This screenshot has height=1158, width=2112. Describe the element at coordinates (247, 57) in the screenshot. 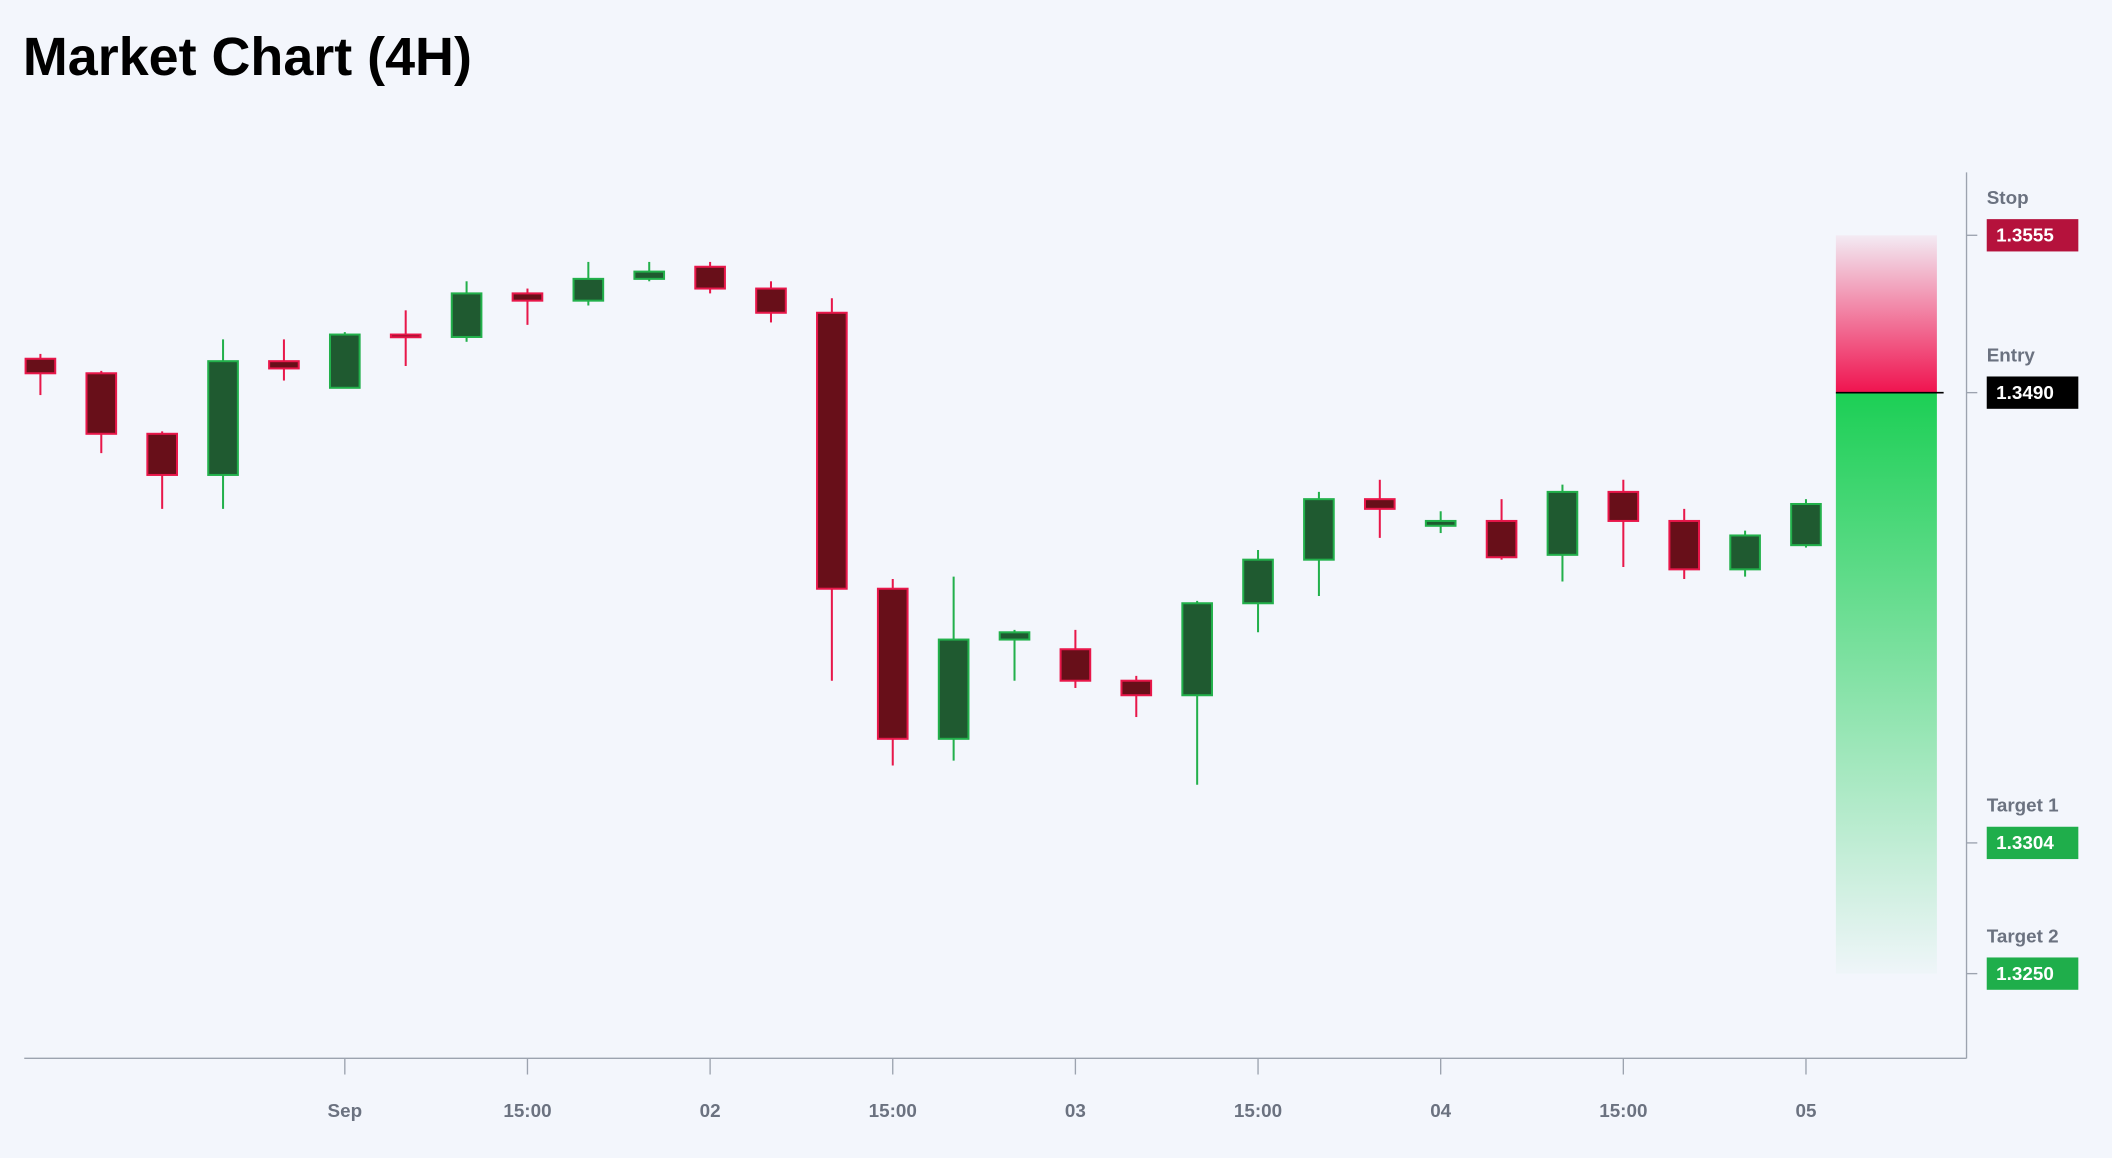

I see `chart-title: Market Chart (4H)` at that location.